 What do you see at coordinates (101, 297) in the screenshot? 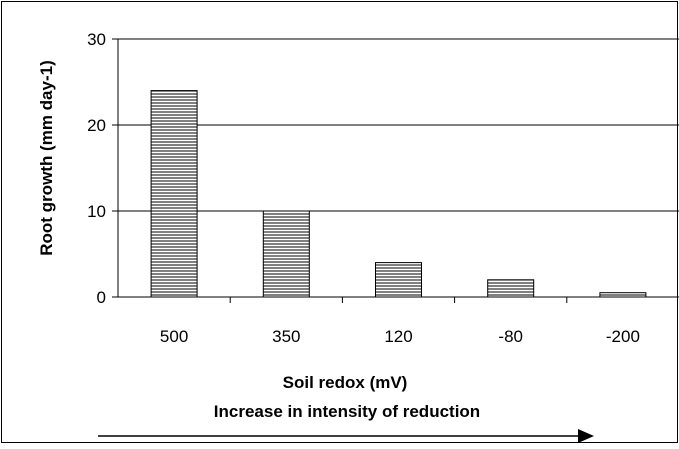
I see `y-tick-label: 0` at bounding box center [101, 297].